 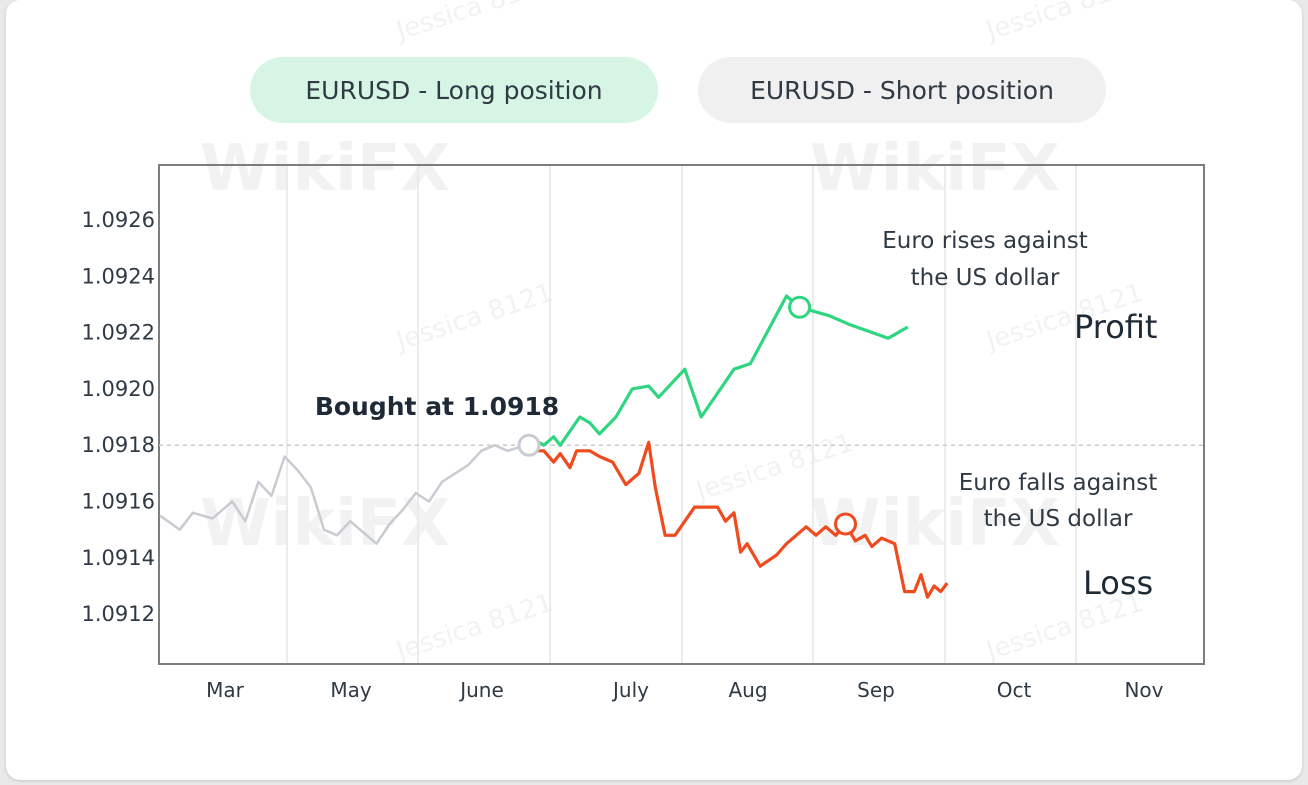 I want to click on profit-marker, so click(x=800, y=307).